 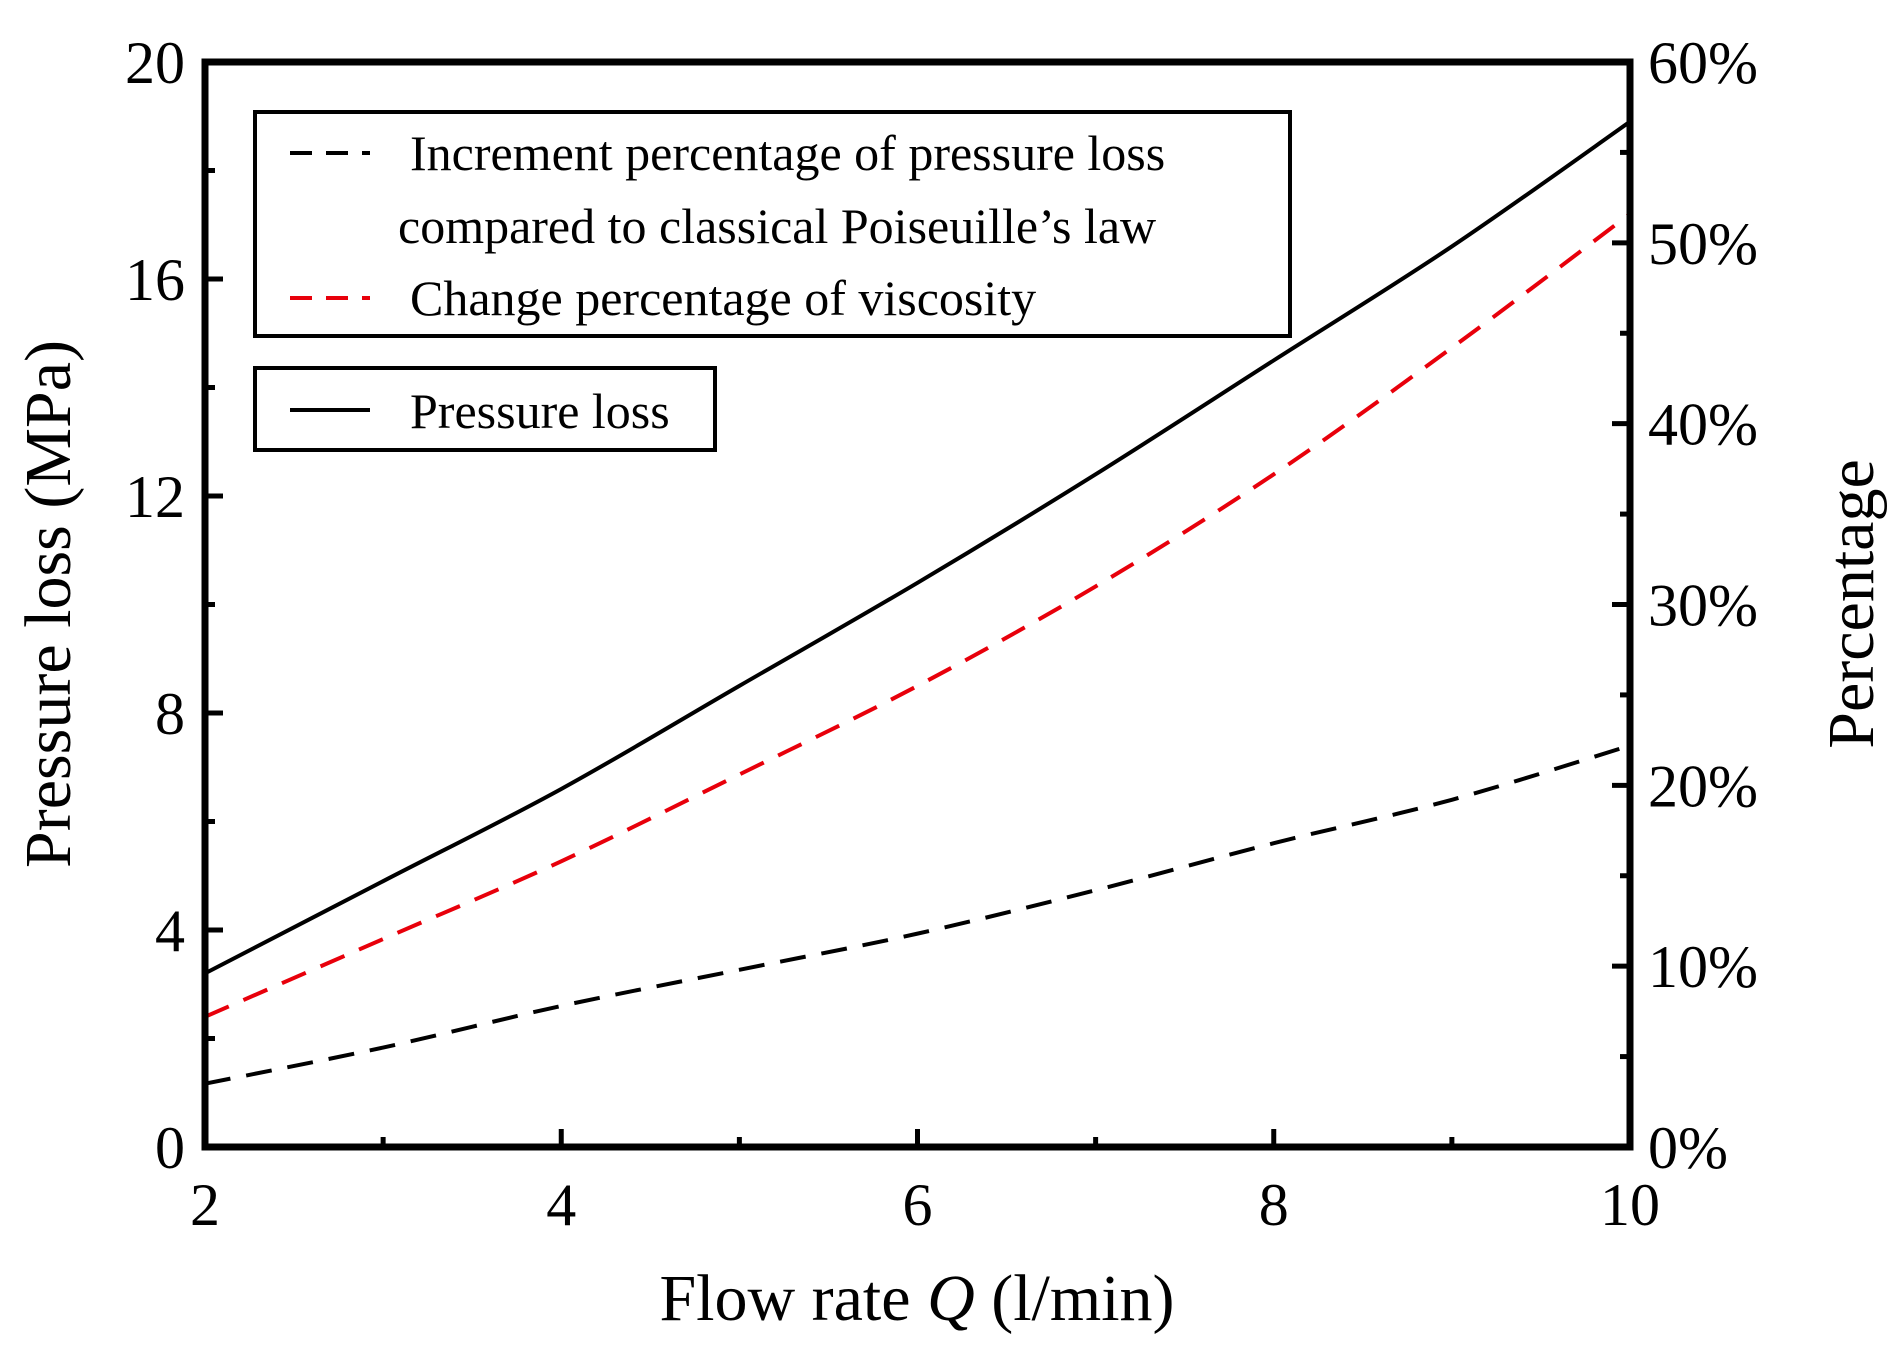 What do you see at coordinates (916, 1298) in the screenshot?
I see `x-axis-title: Flow rate Q (l/min)` at bounding box center [916, 1298].